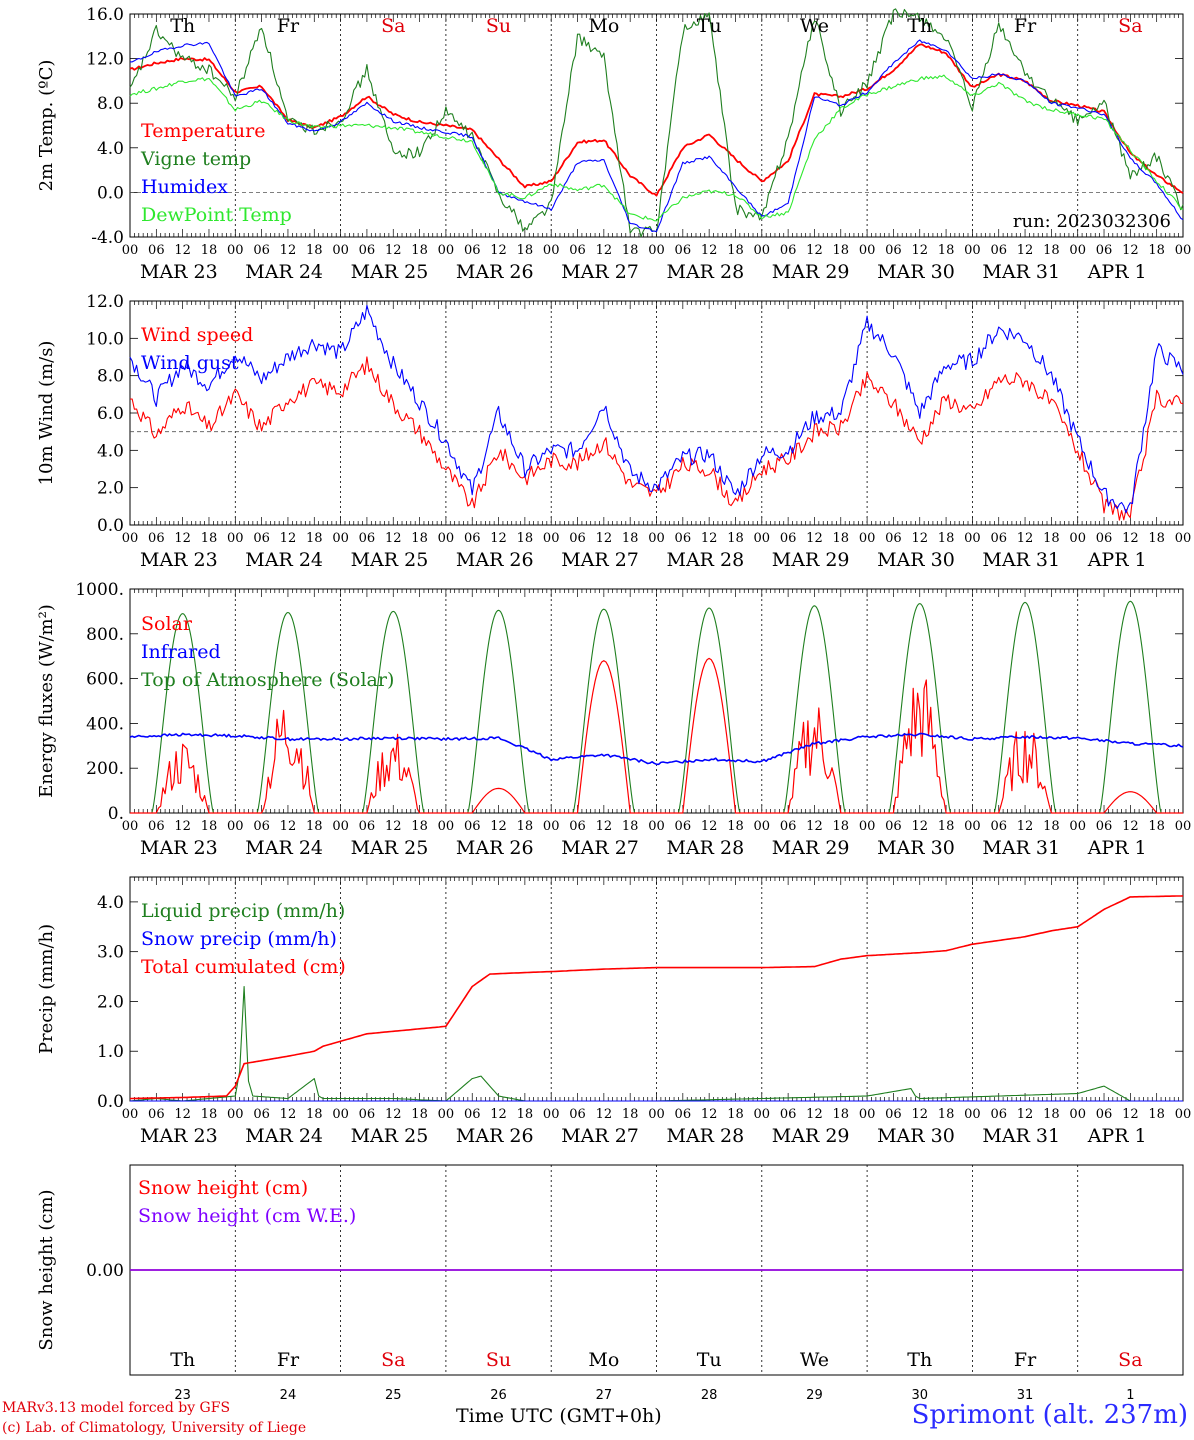 This screenshot has height=1440, width=1194. Describe the element at coordinates (656, 735) in the screenshot. I see `series-line-solar` at that location.